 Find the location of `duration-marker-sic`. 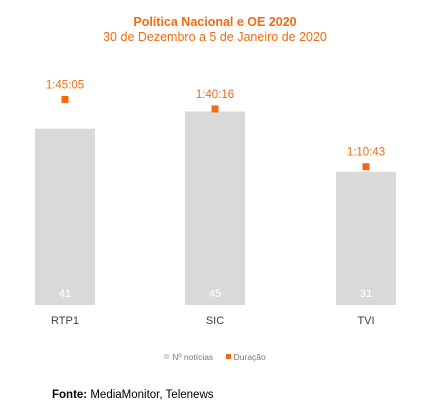

duration-marker-sic is located at coordinates (215, 109).